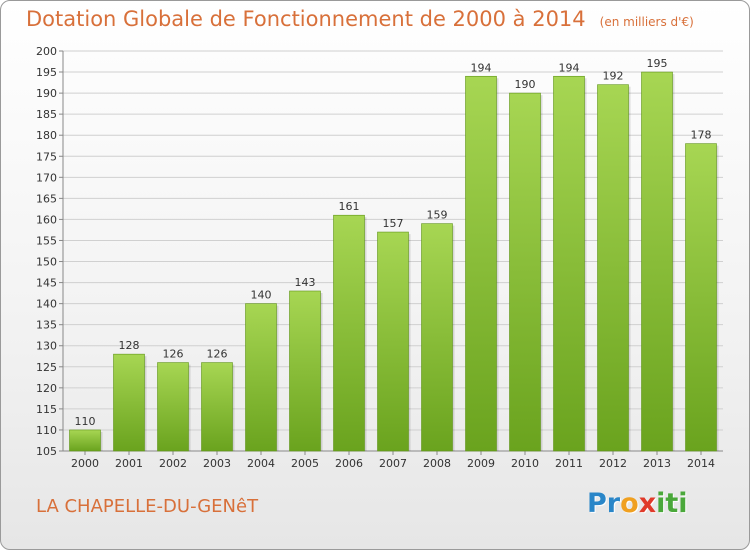 The height and width of the screenshot is (550, 750). I want to click on x-tick-label: 2011, so click(569, 463).